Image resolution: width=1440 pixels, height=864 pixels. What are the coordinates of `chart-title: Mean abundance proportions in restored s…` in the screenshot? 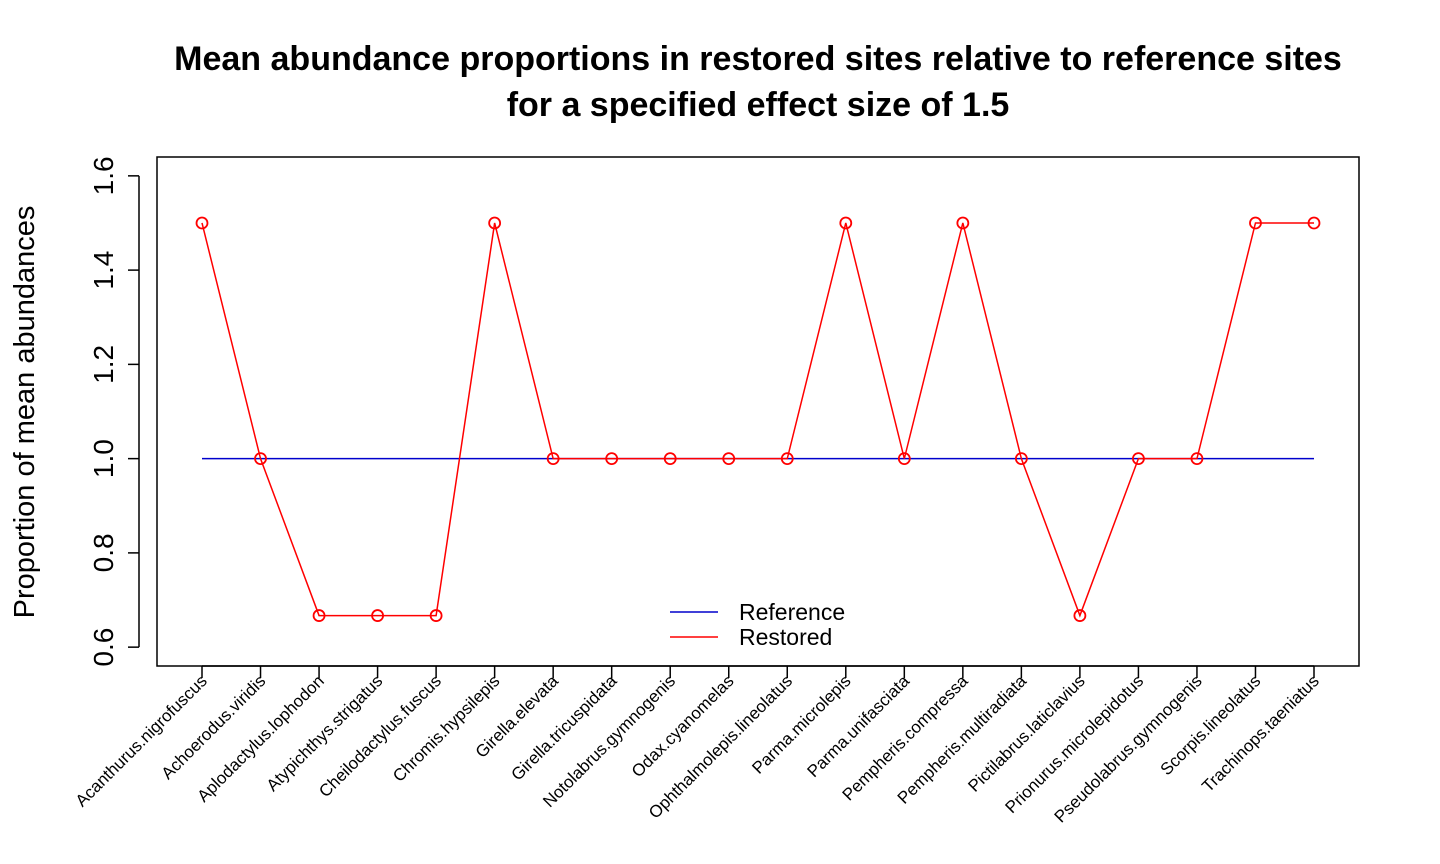 It's located at (758, 59).